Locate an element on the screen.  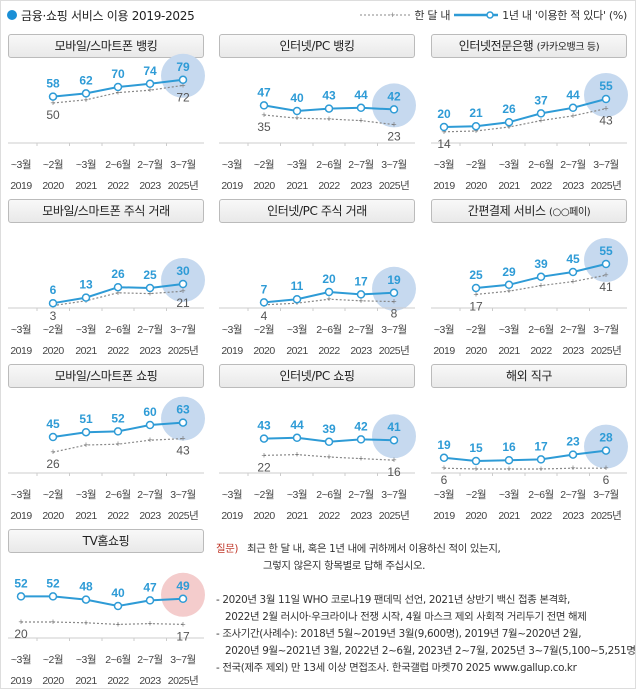
panel-title-text: 모바일/스마트폰 주식 거래 is located at coordinates (106, 211).